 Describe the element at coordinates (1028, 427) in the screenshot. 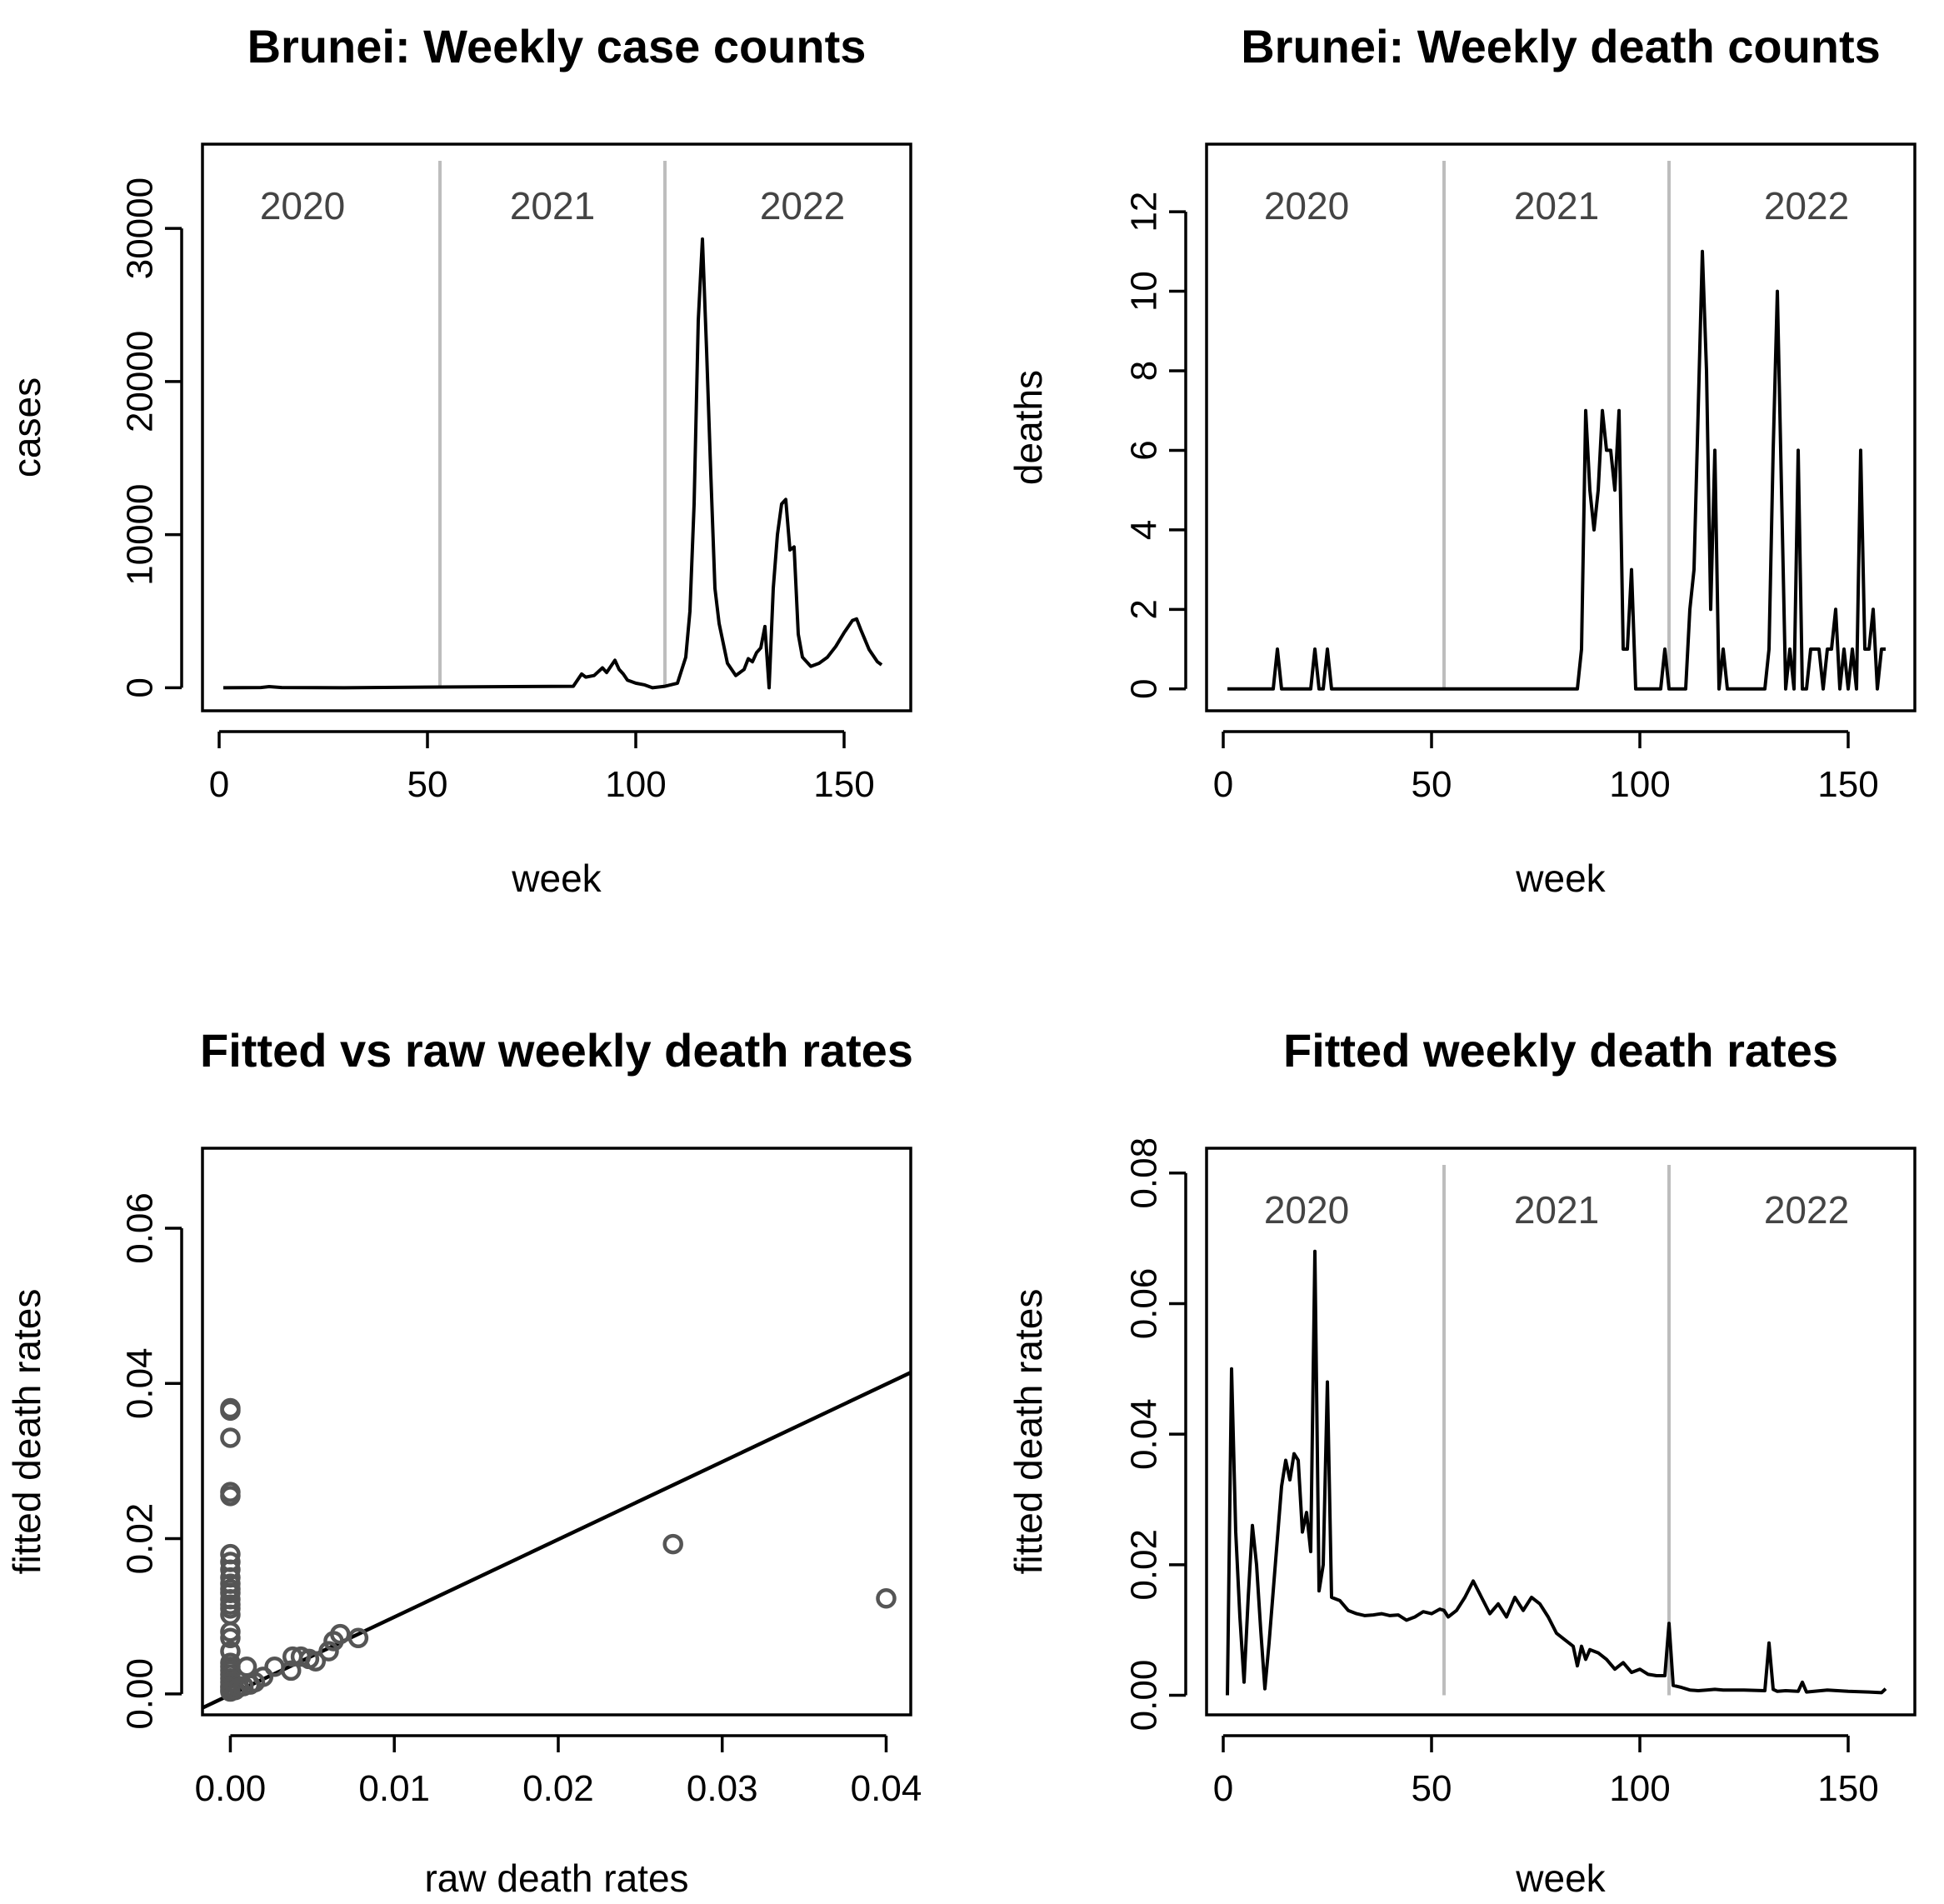

I see `y-axis-label: deaths` at that location.